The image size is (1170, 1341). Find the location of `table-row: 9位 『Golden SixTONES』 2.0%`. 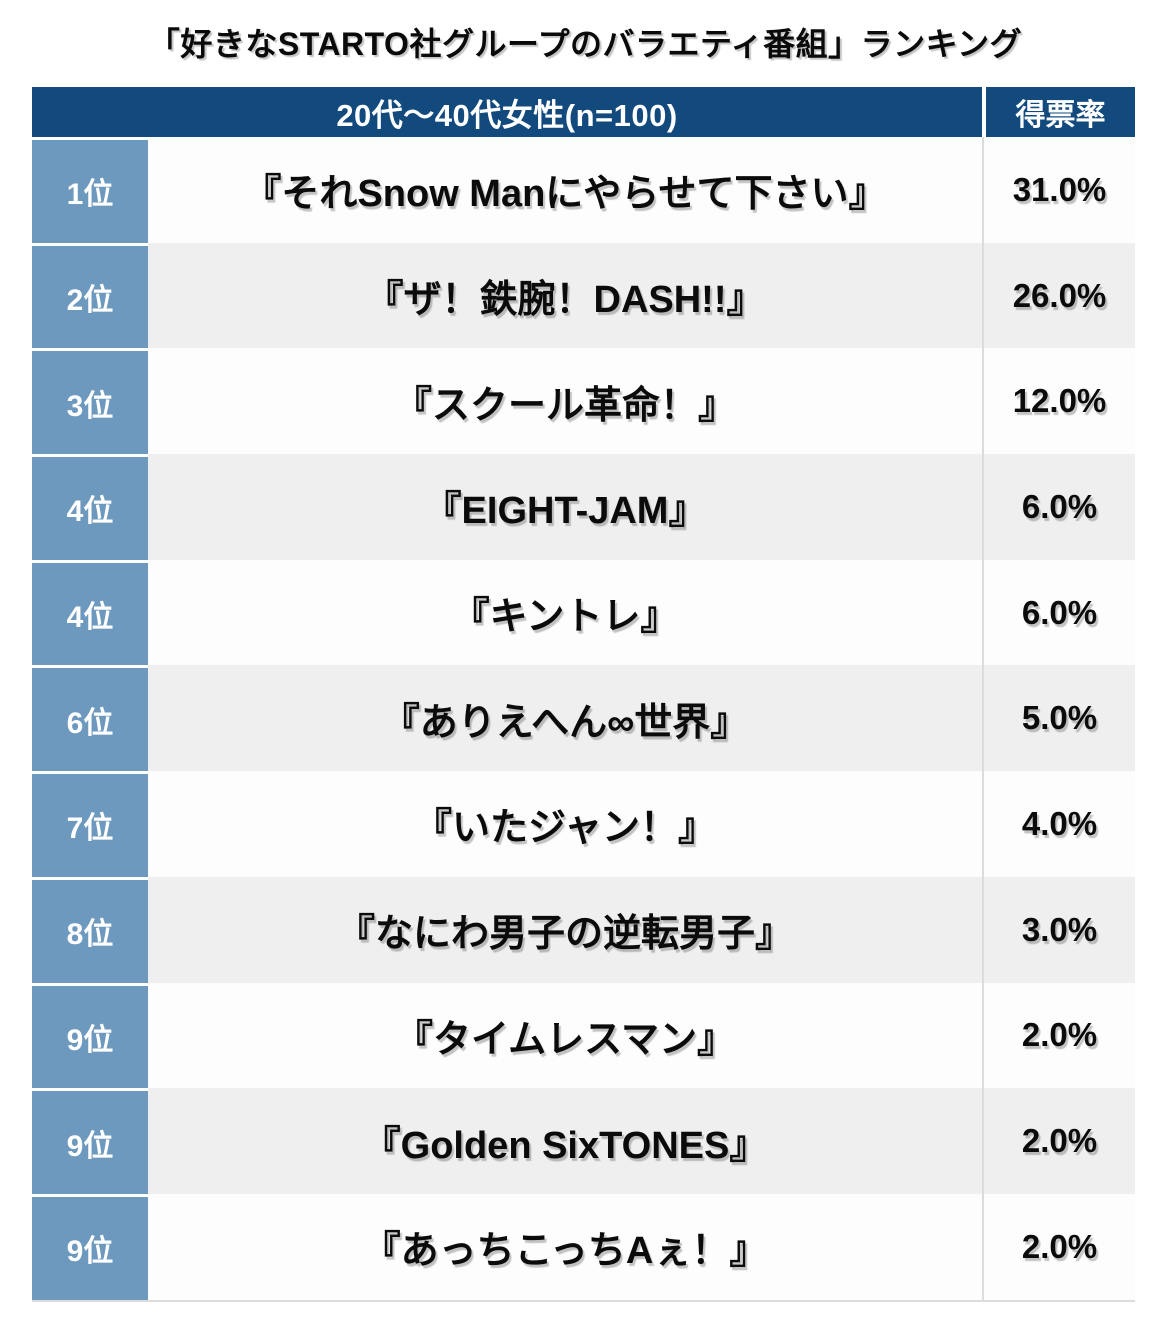

table-row: 9位 『Golden SixTONES』 2.0% is located at coordinates (583, 1141).